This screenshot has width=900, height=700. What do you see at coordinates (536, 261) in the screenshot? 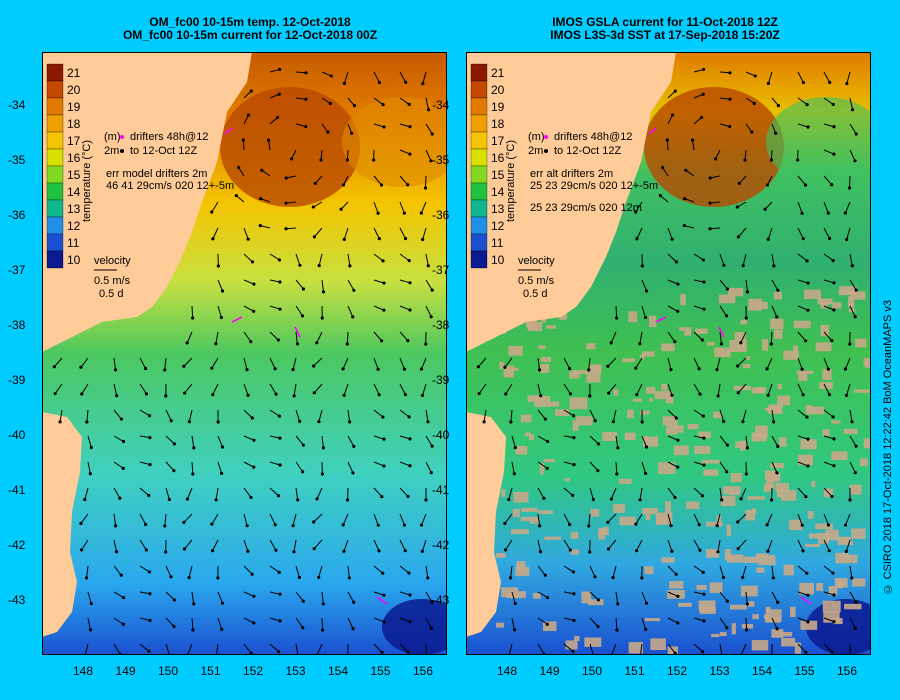
I see `velocity-title: velocity` at bounding box center [536, 261].